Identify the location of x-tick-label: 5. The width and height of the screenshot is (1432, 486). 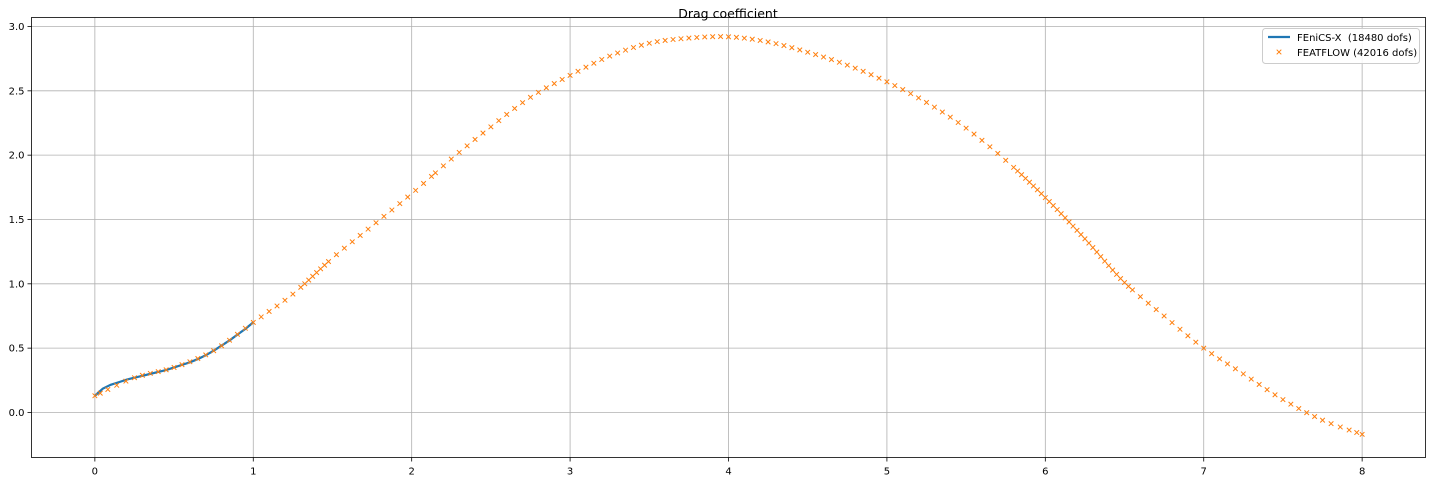
(887, 472).